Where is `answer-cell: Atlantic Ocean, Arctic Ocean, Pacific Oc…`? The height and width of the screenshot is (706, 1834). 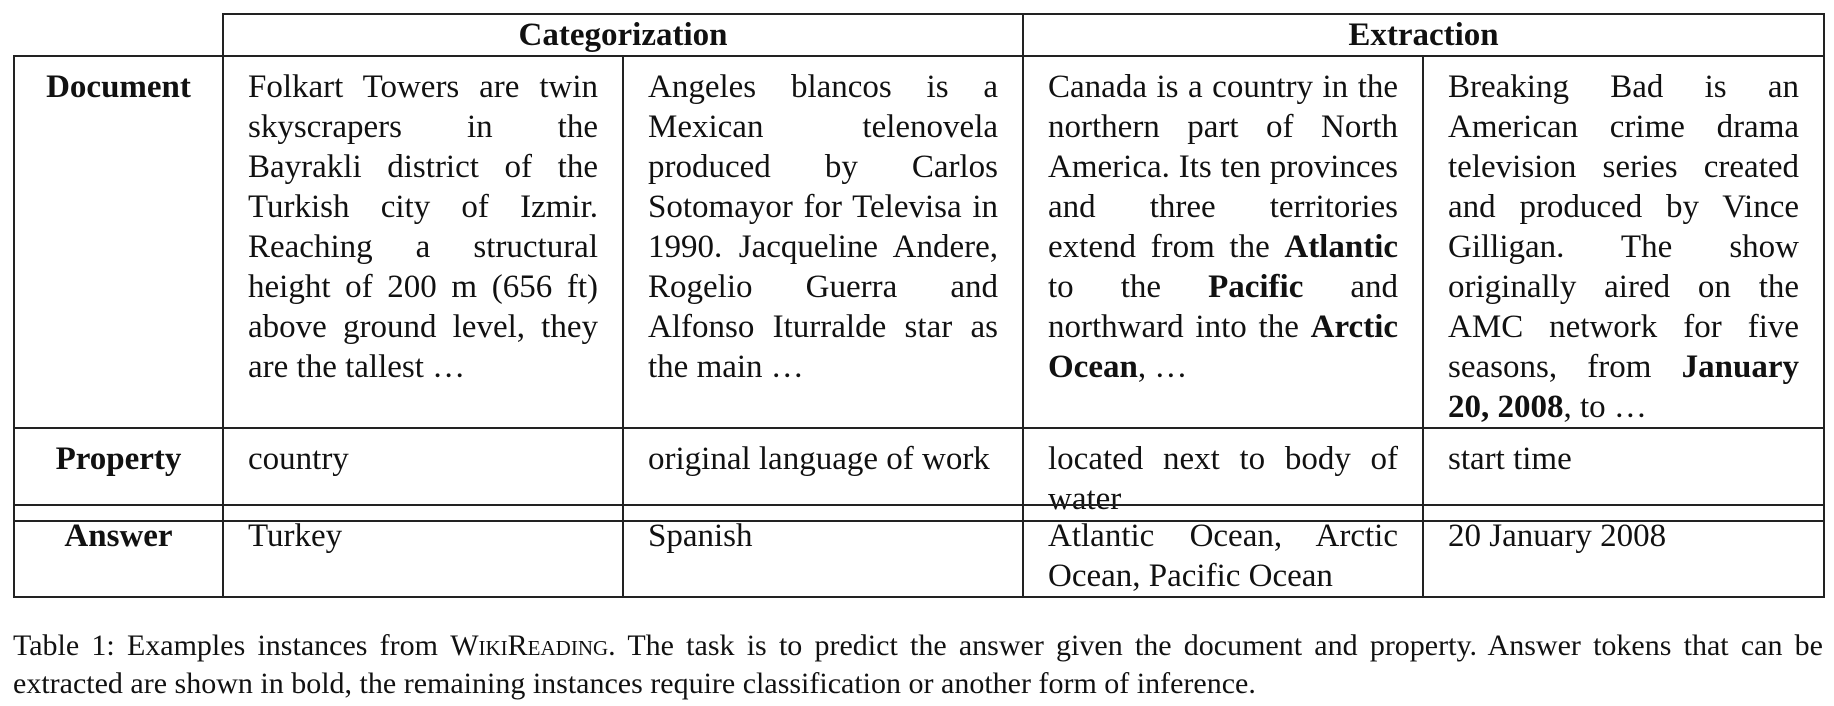
answer-cell: Atlantic Ocean, Arctic Ocean, Pacific Oc… is located at coordinates (1223, 551).